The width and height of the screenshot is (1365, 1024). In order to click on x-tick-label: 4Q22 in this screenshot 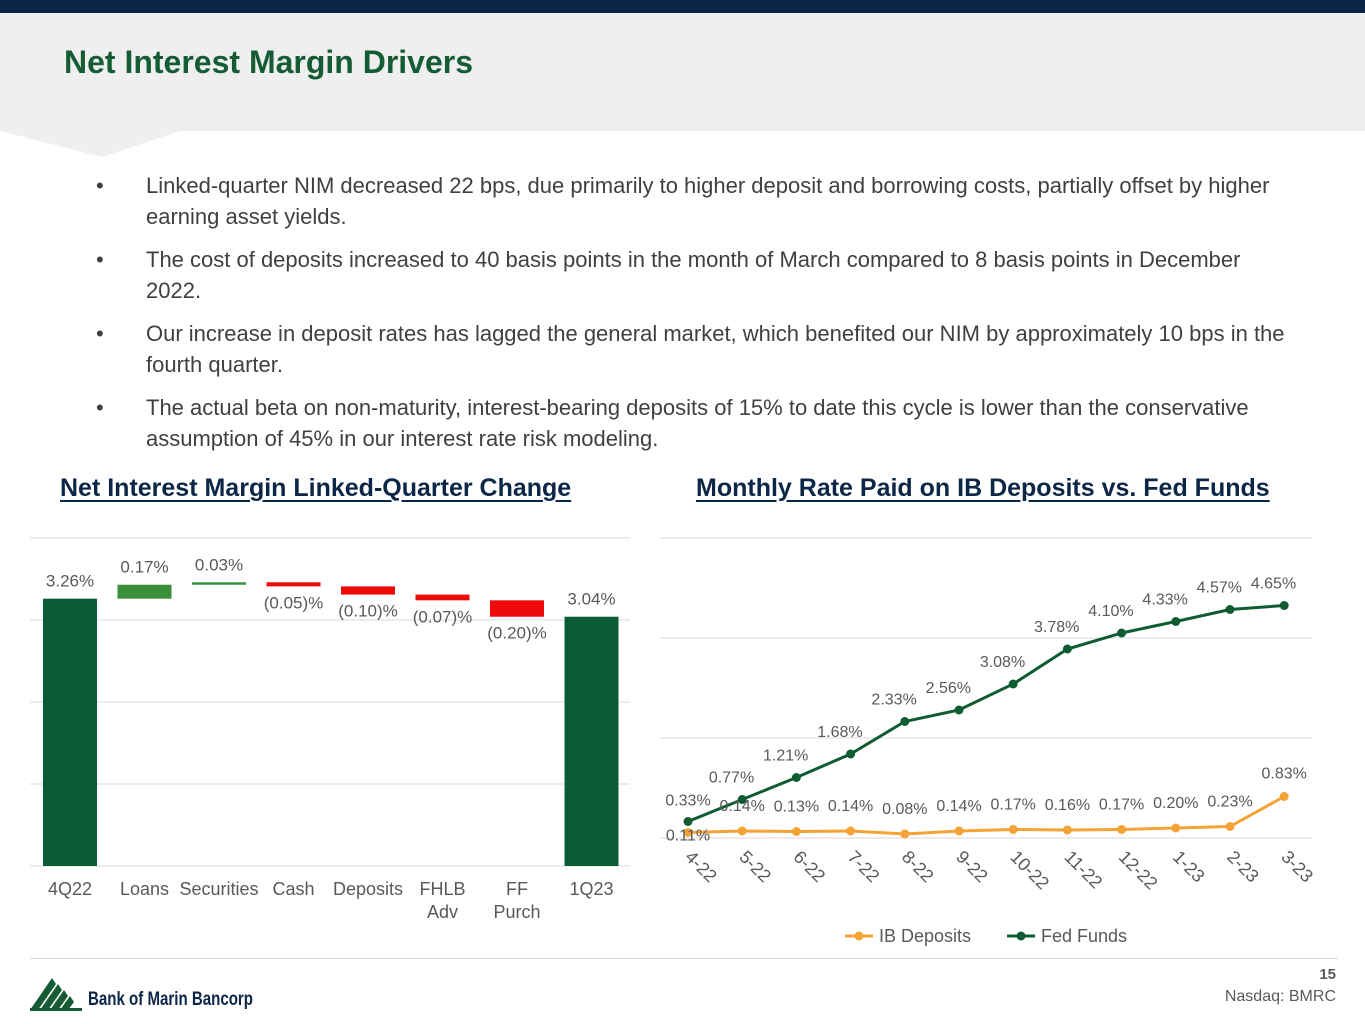, I will do `click(70, 889)`.